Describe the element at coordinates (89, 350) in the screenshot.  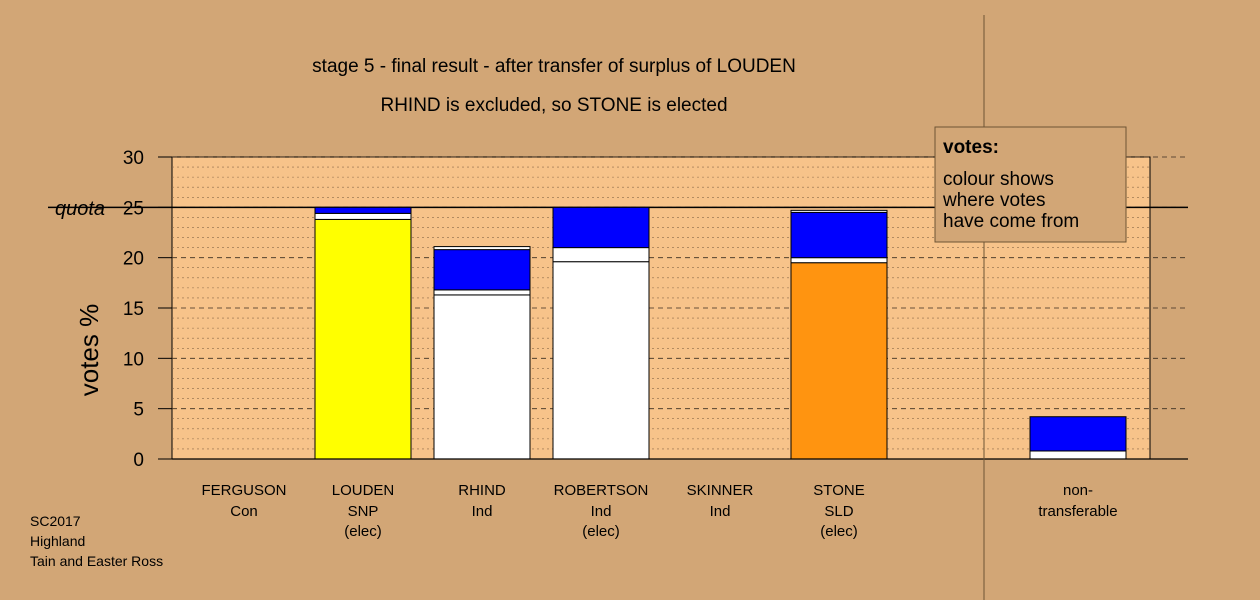
I see `y-axis-label: votes %` at that location.